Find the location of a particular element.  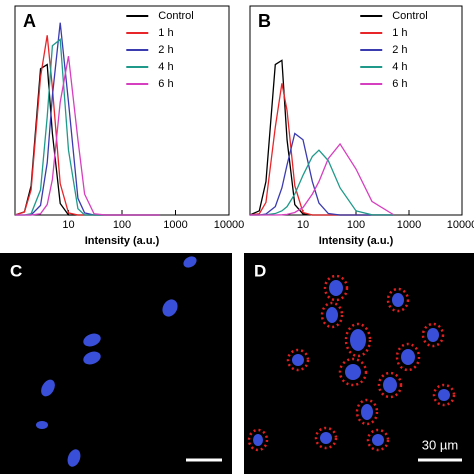

panel-label: C is located at coordinates (16, 270).